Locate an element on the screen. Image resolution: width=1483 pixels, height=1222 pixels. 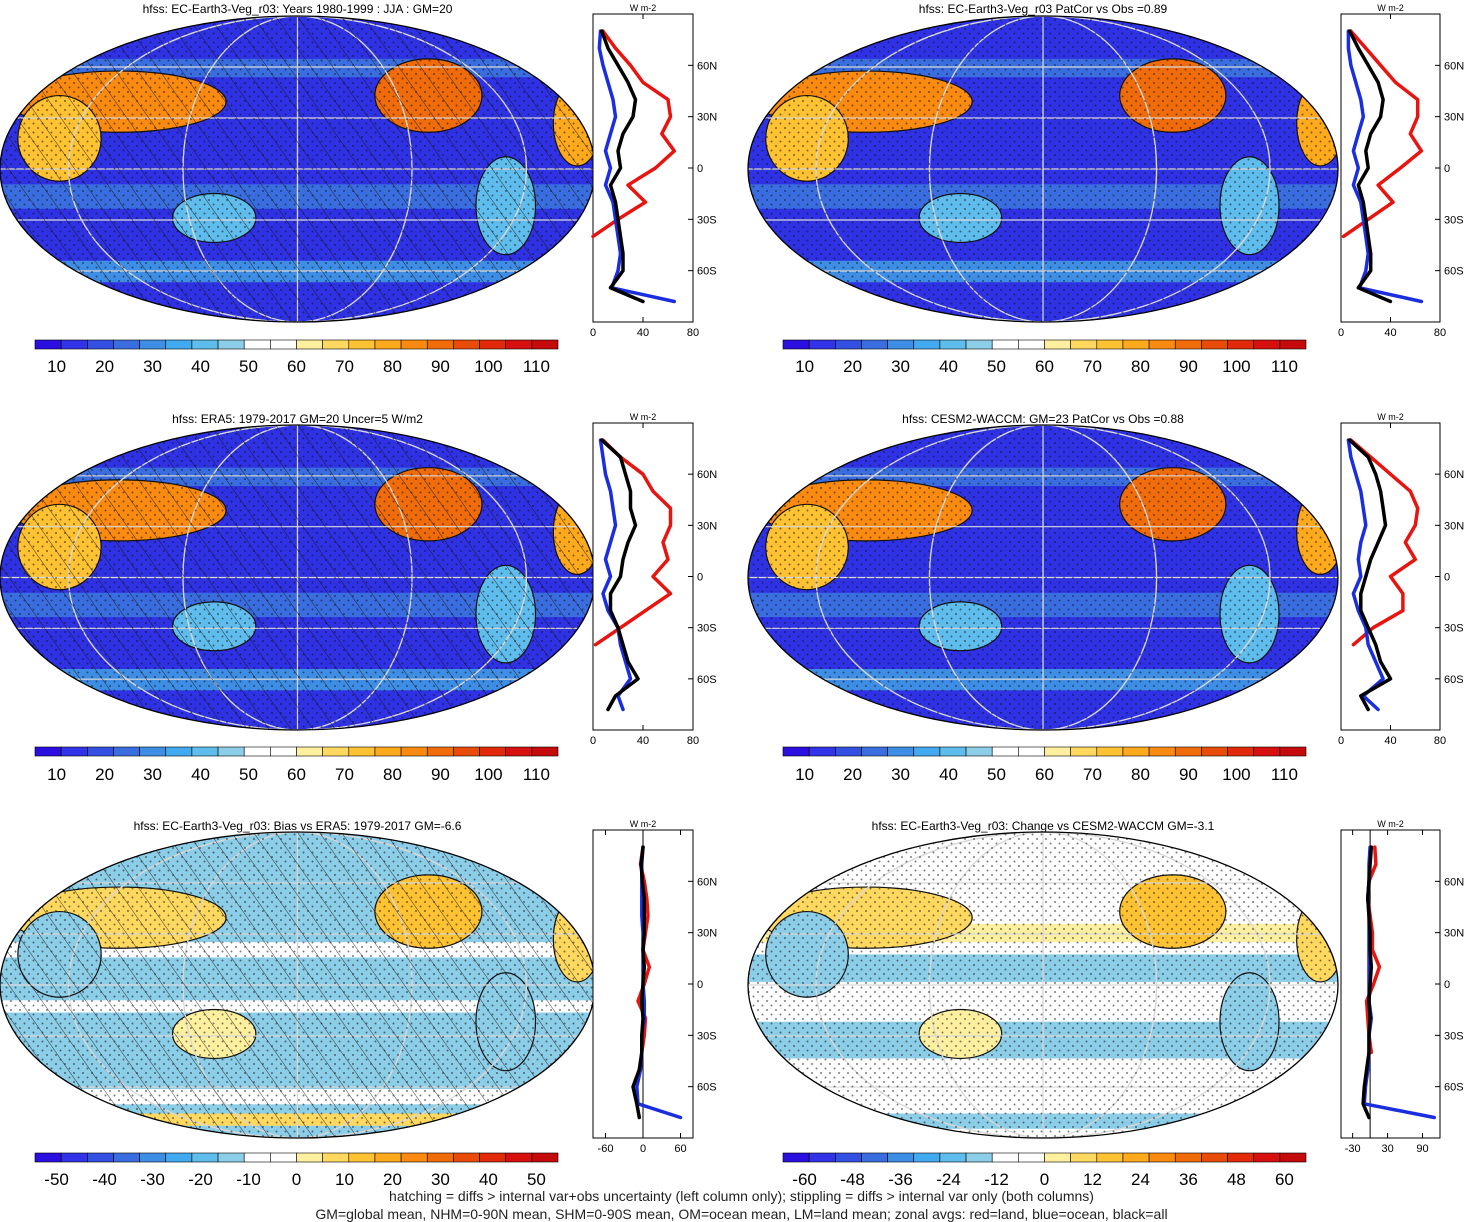
zonal-xtick-label: 40 is located at coordinates (643, 741).